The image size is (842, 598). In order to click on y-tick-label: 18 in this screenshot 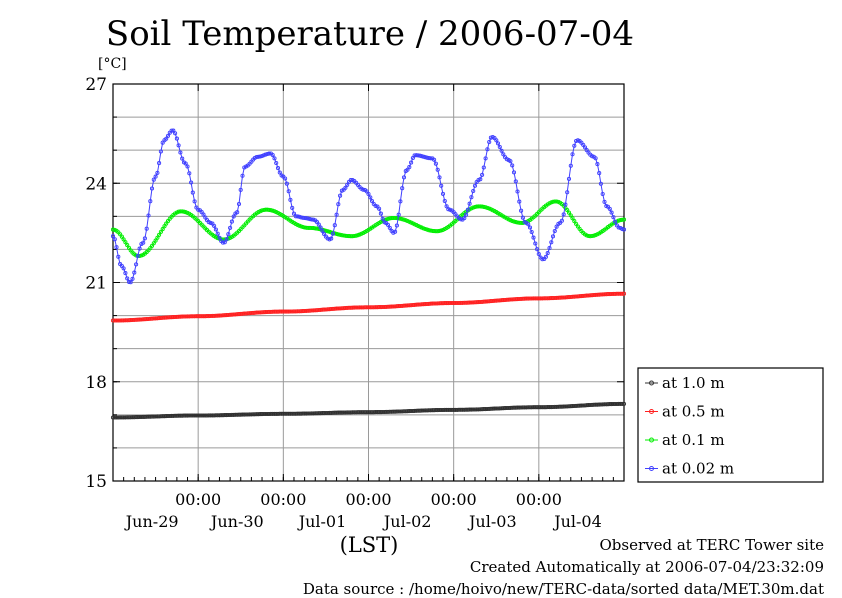, I will do `click(96, 383)`.